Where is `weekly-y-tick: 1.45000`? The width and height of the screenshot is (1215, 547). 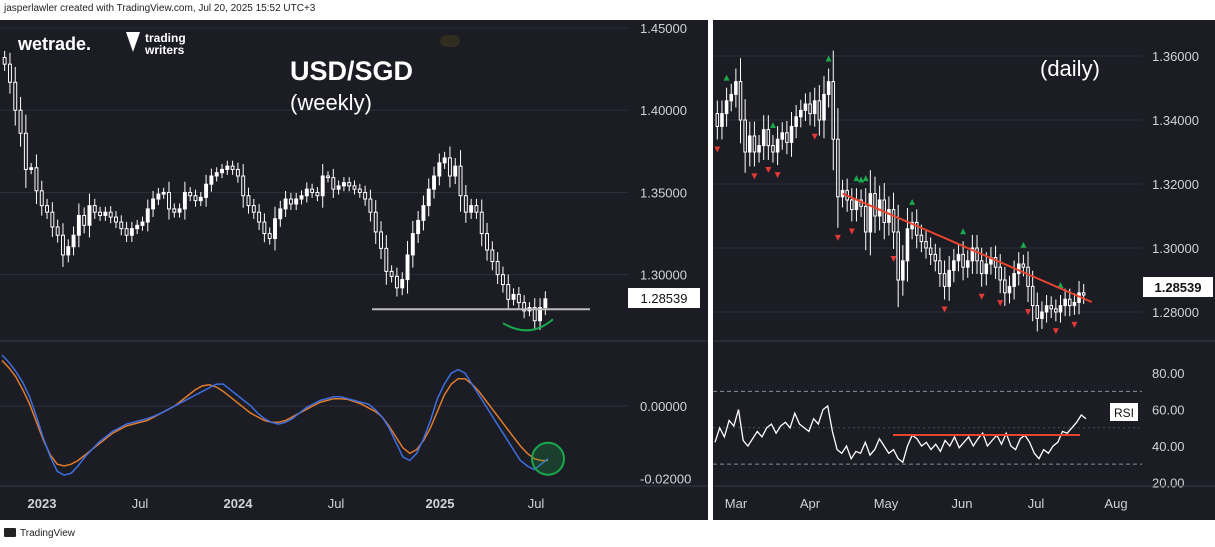 weekly-y-tick: 1.45000 is located at coordinates (663, 28).